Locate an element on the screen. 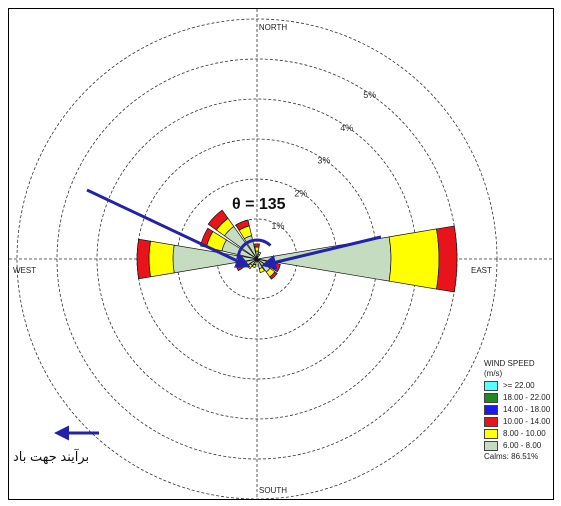 The image size is (561, 506). legend-label: >= 22.00 is located at coordinates (519, 385).